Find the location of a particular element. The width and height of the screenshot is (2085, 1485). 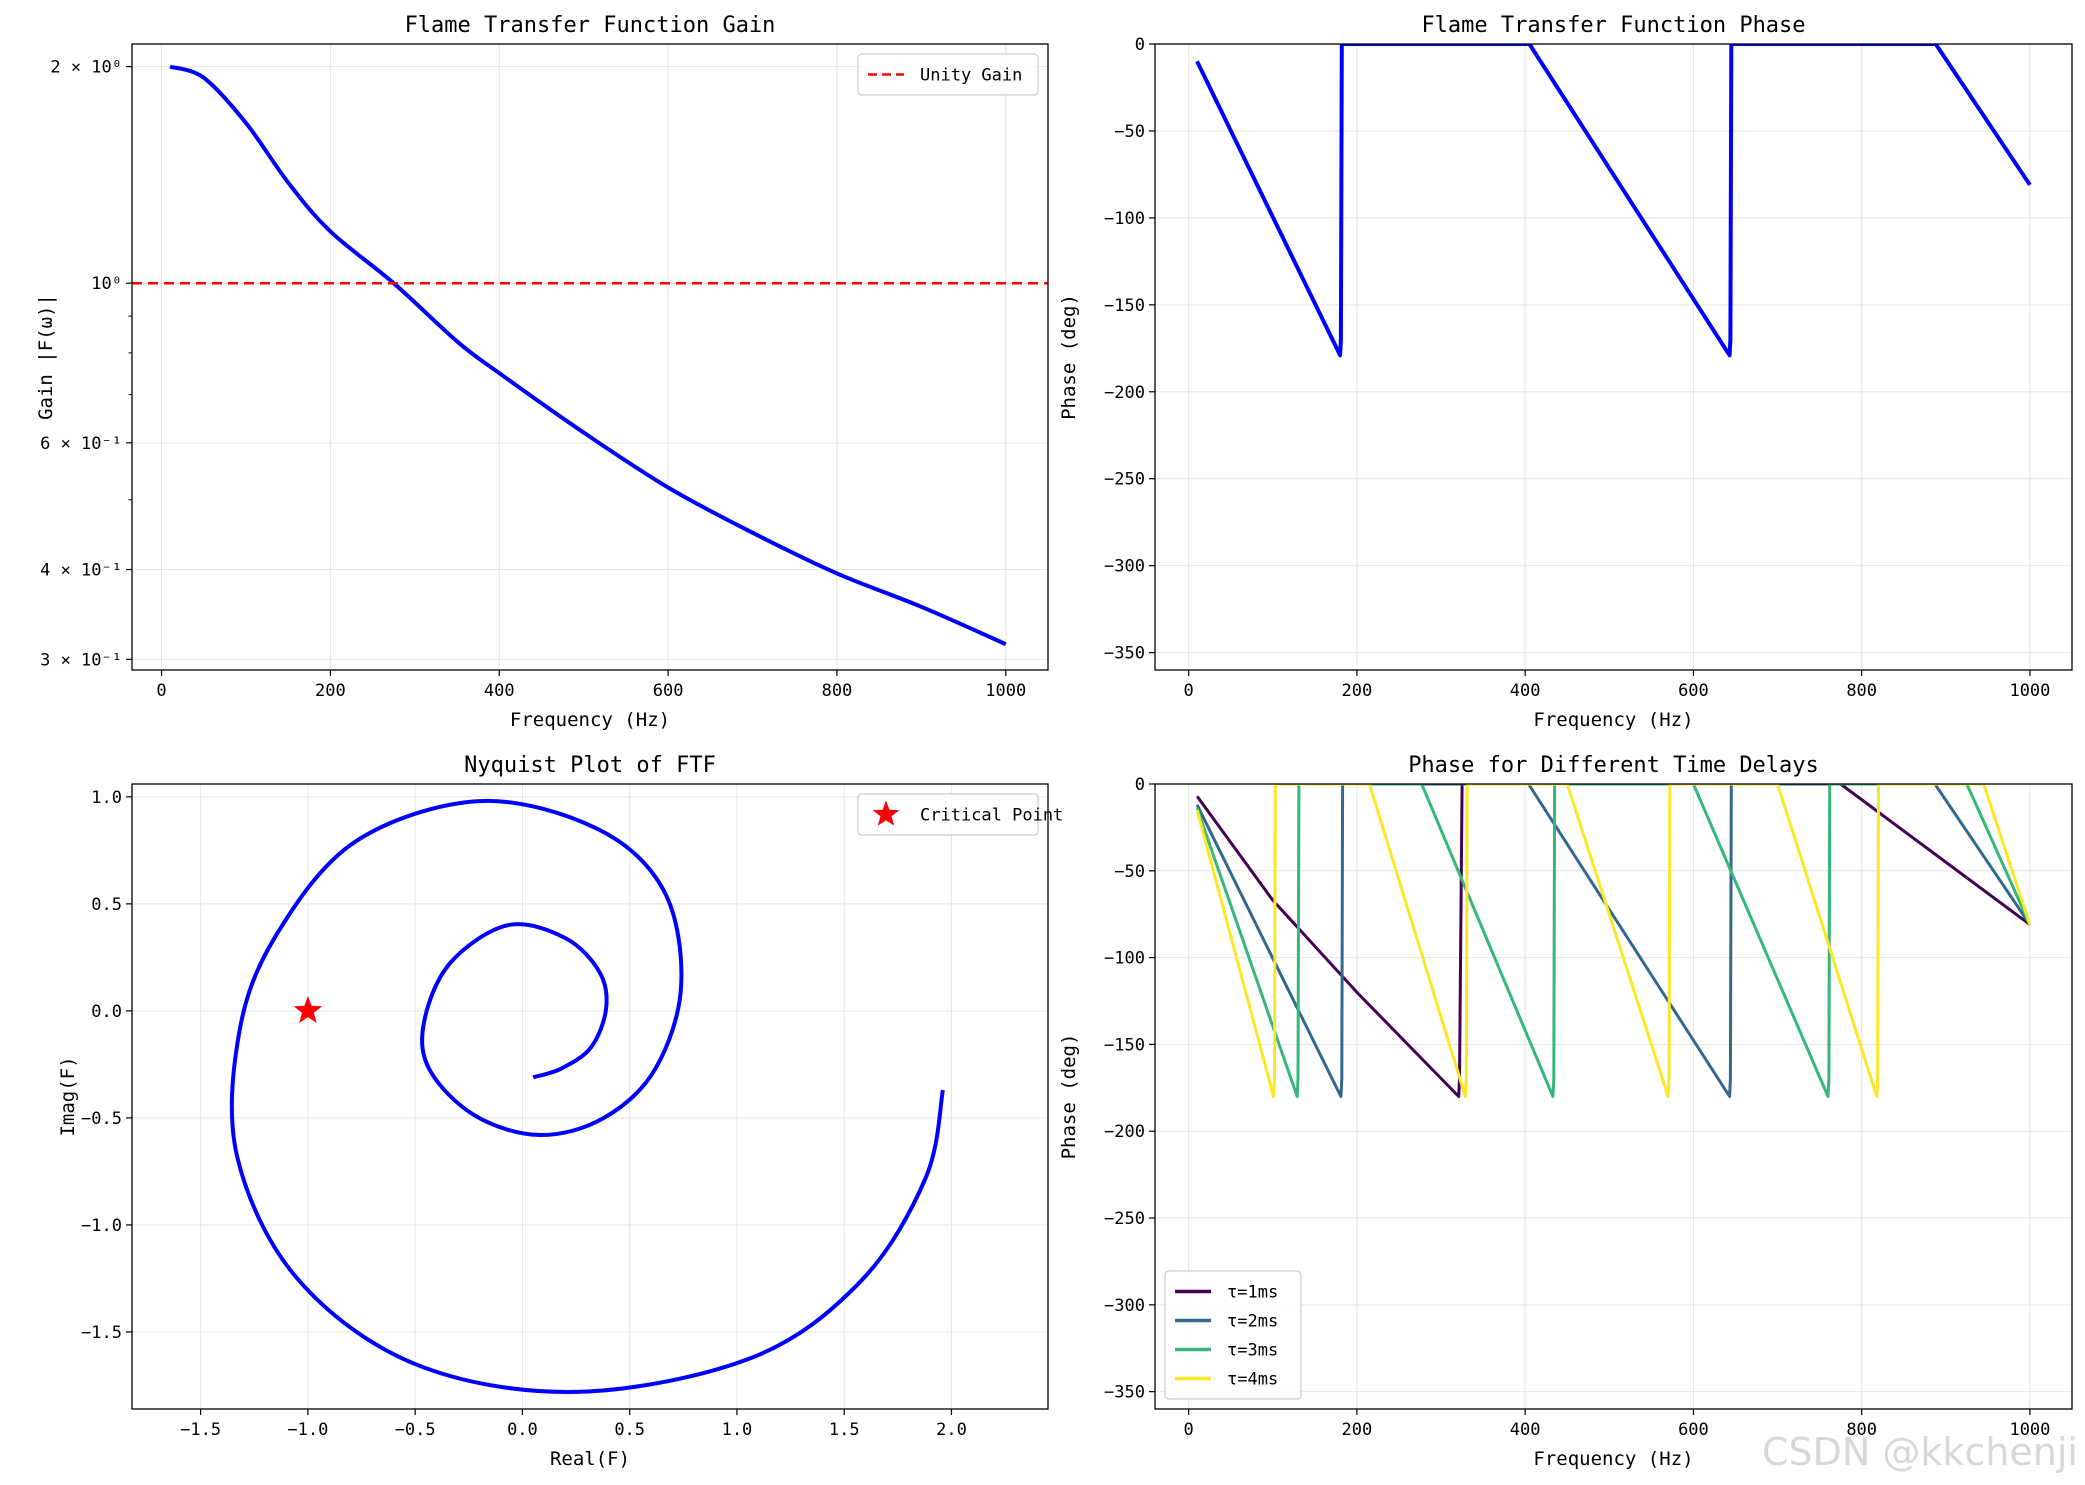

legend-star-icon is located at coordinates (886, 813).